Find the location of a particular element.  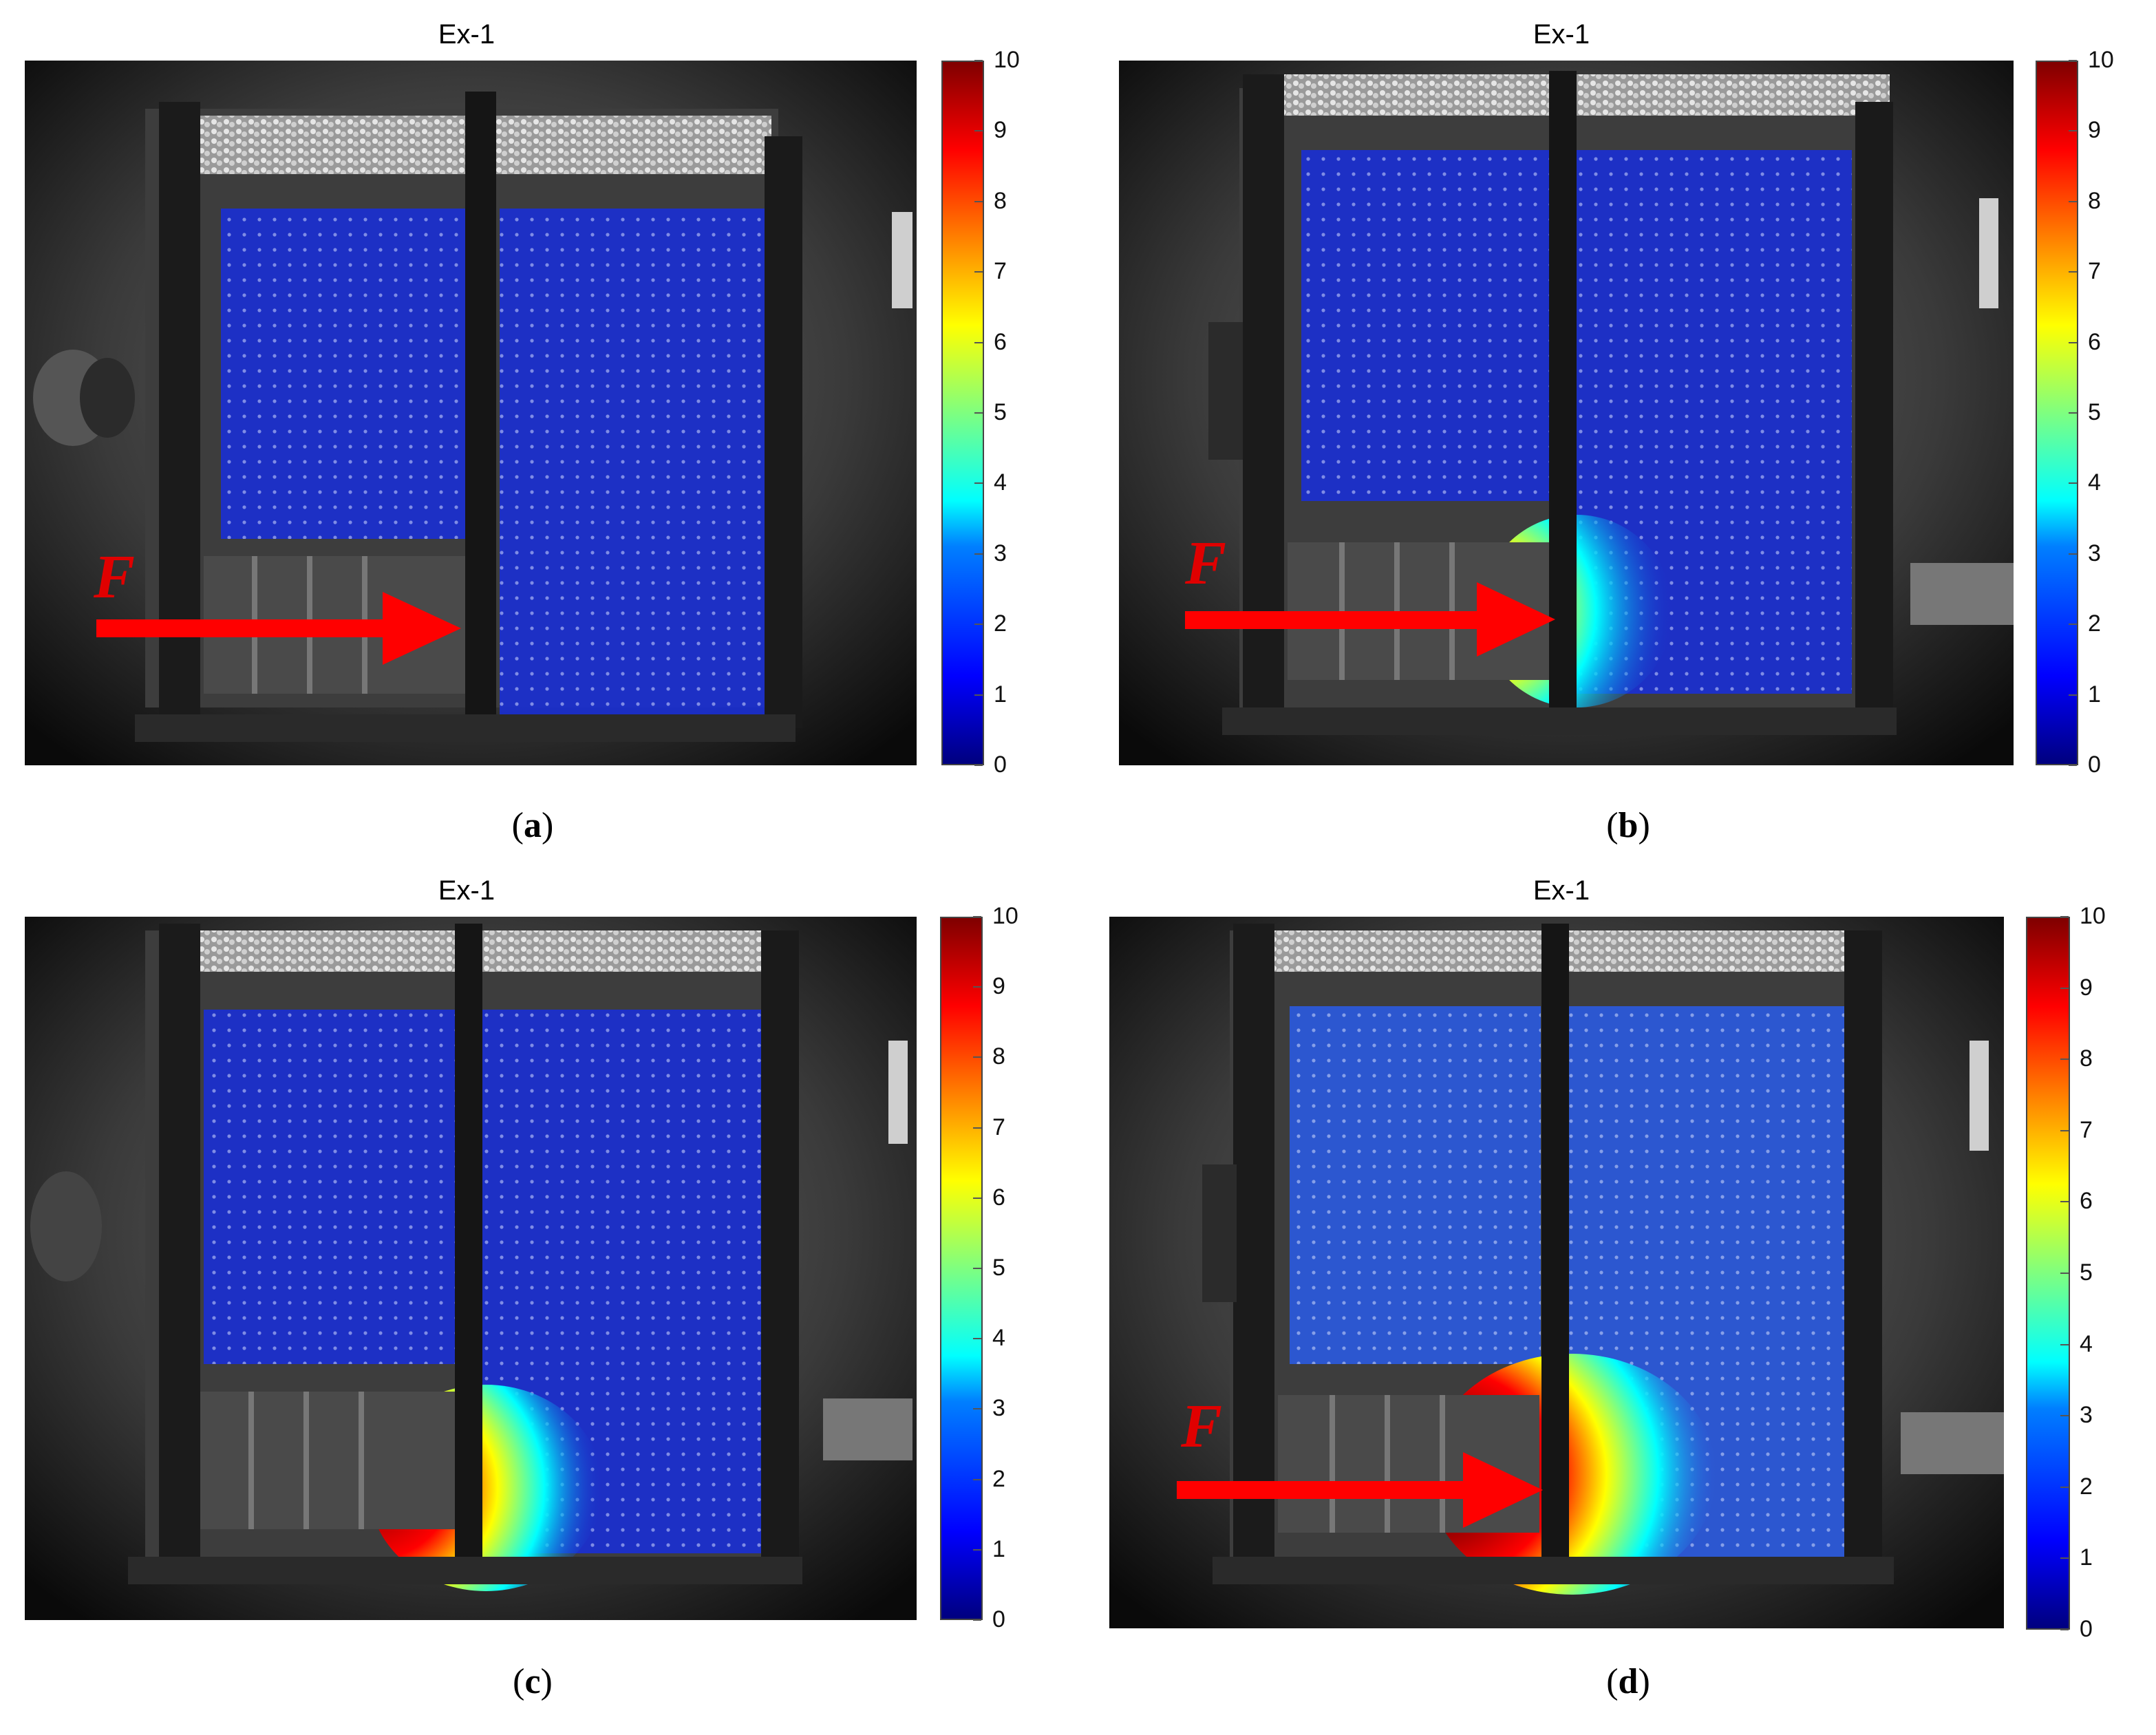

panel-c-caption: (c) is located at coordinates (533, 1681).